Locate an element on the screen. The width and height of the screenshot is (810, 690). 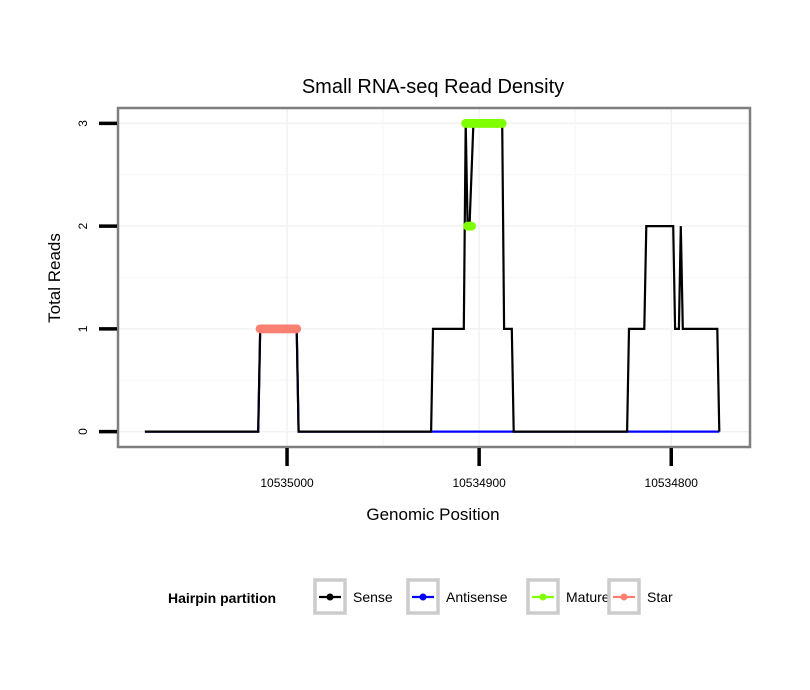
y-axis-title: Total Reads is located at coordinates (54, 278).